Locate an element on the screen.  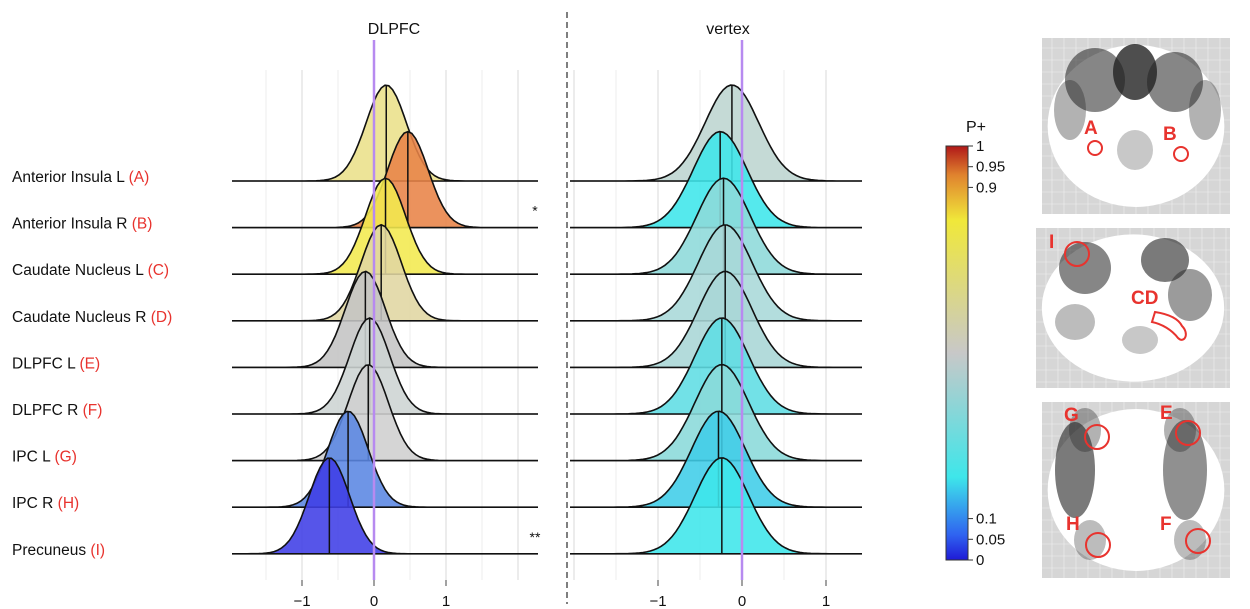
region-tag: (G) is located at coordinates (66, 457).